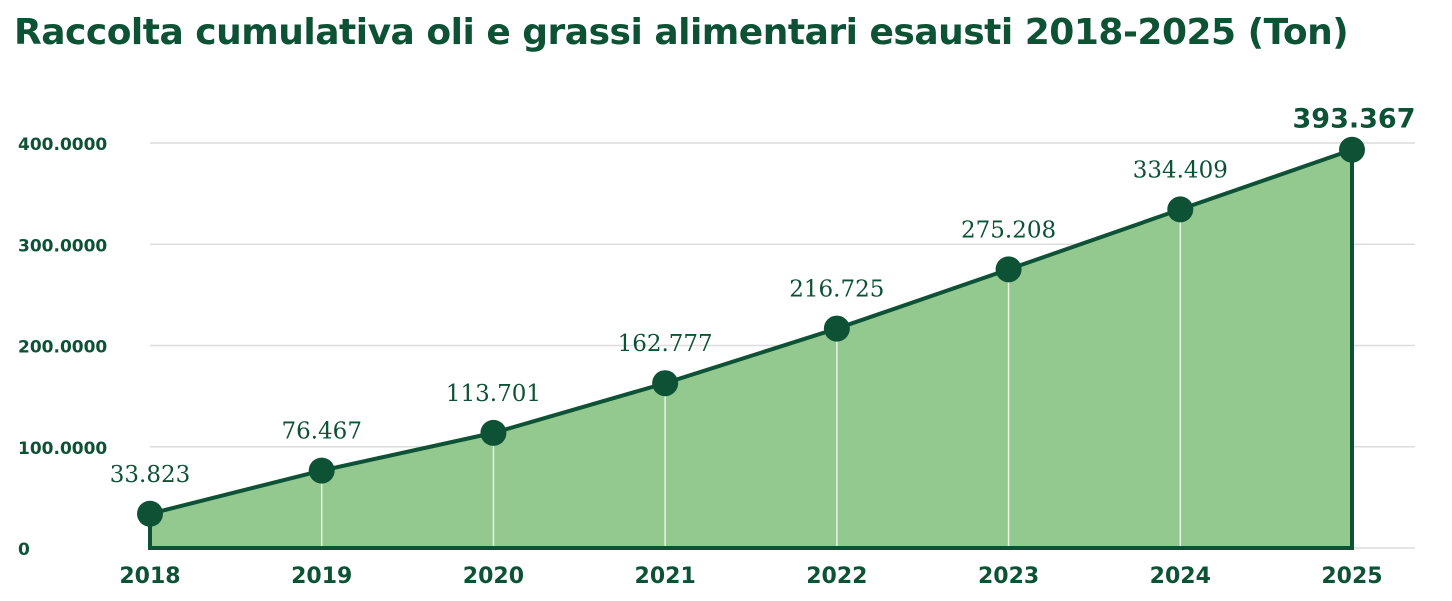  I want to click on x-tick-label: 2022, so click(836, 576).